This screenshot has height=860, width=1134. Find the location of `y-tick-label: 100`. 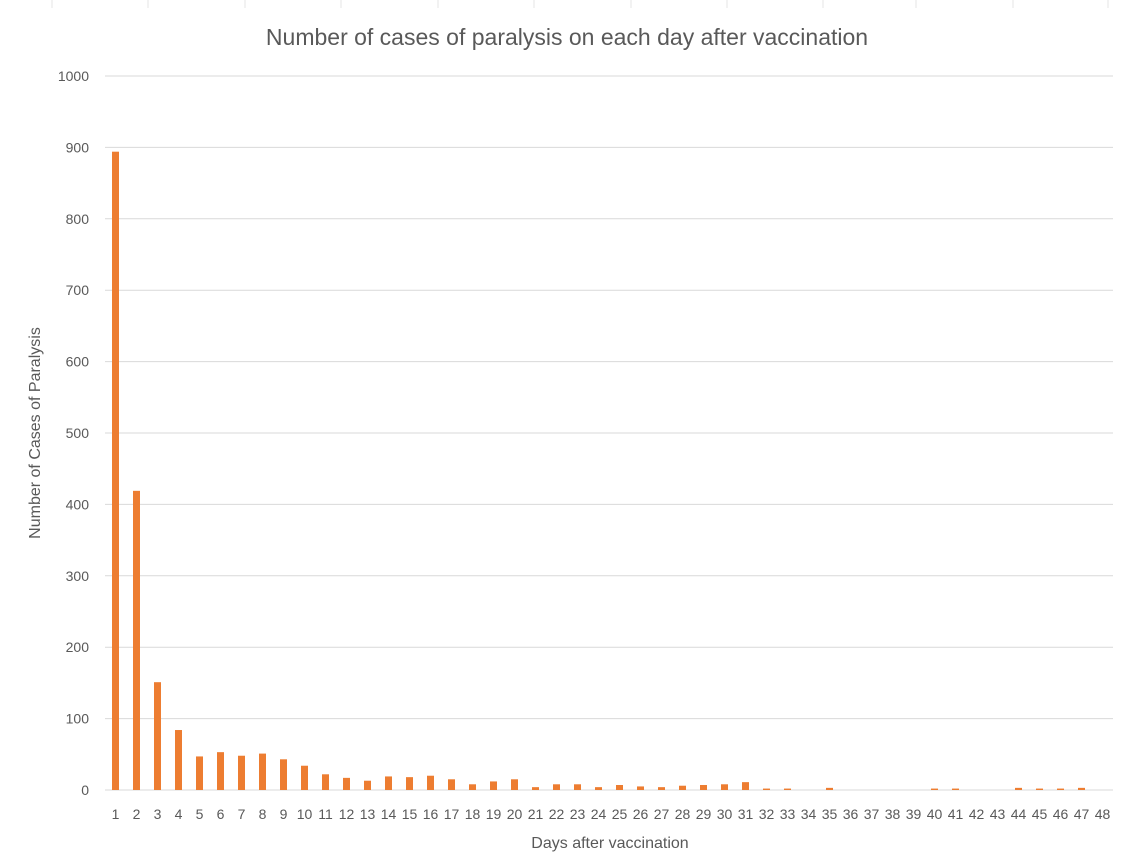

y-tick-label: 100 is located at coordinates (78, 719).